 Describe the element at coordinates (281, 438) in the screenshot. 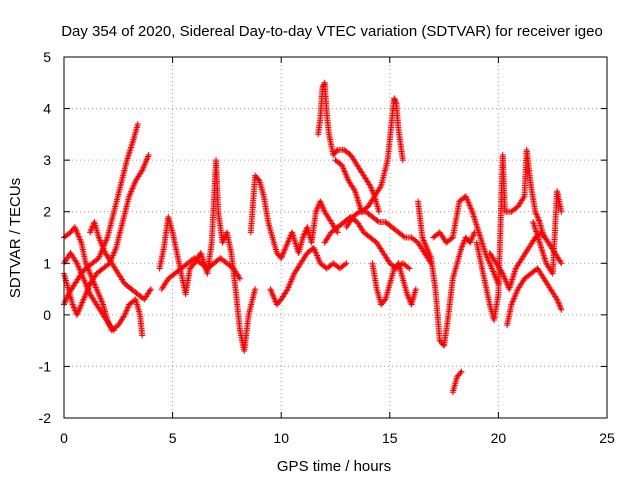

I see `x-tick-label: 10` at that location.